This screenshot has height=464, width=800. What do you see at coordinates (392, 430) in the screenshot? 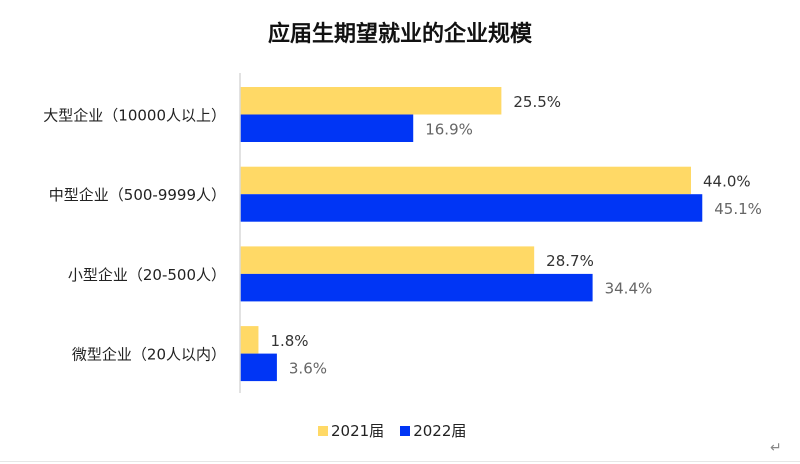
I see `legend: 2021届 2022届` at bounding box center [392, 430].